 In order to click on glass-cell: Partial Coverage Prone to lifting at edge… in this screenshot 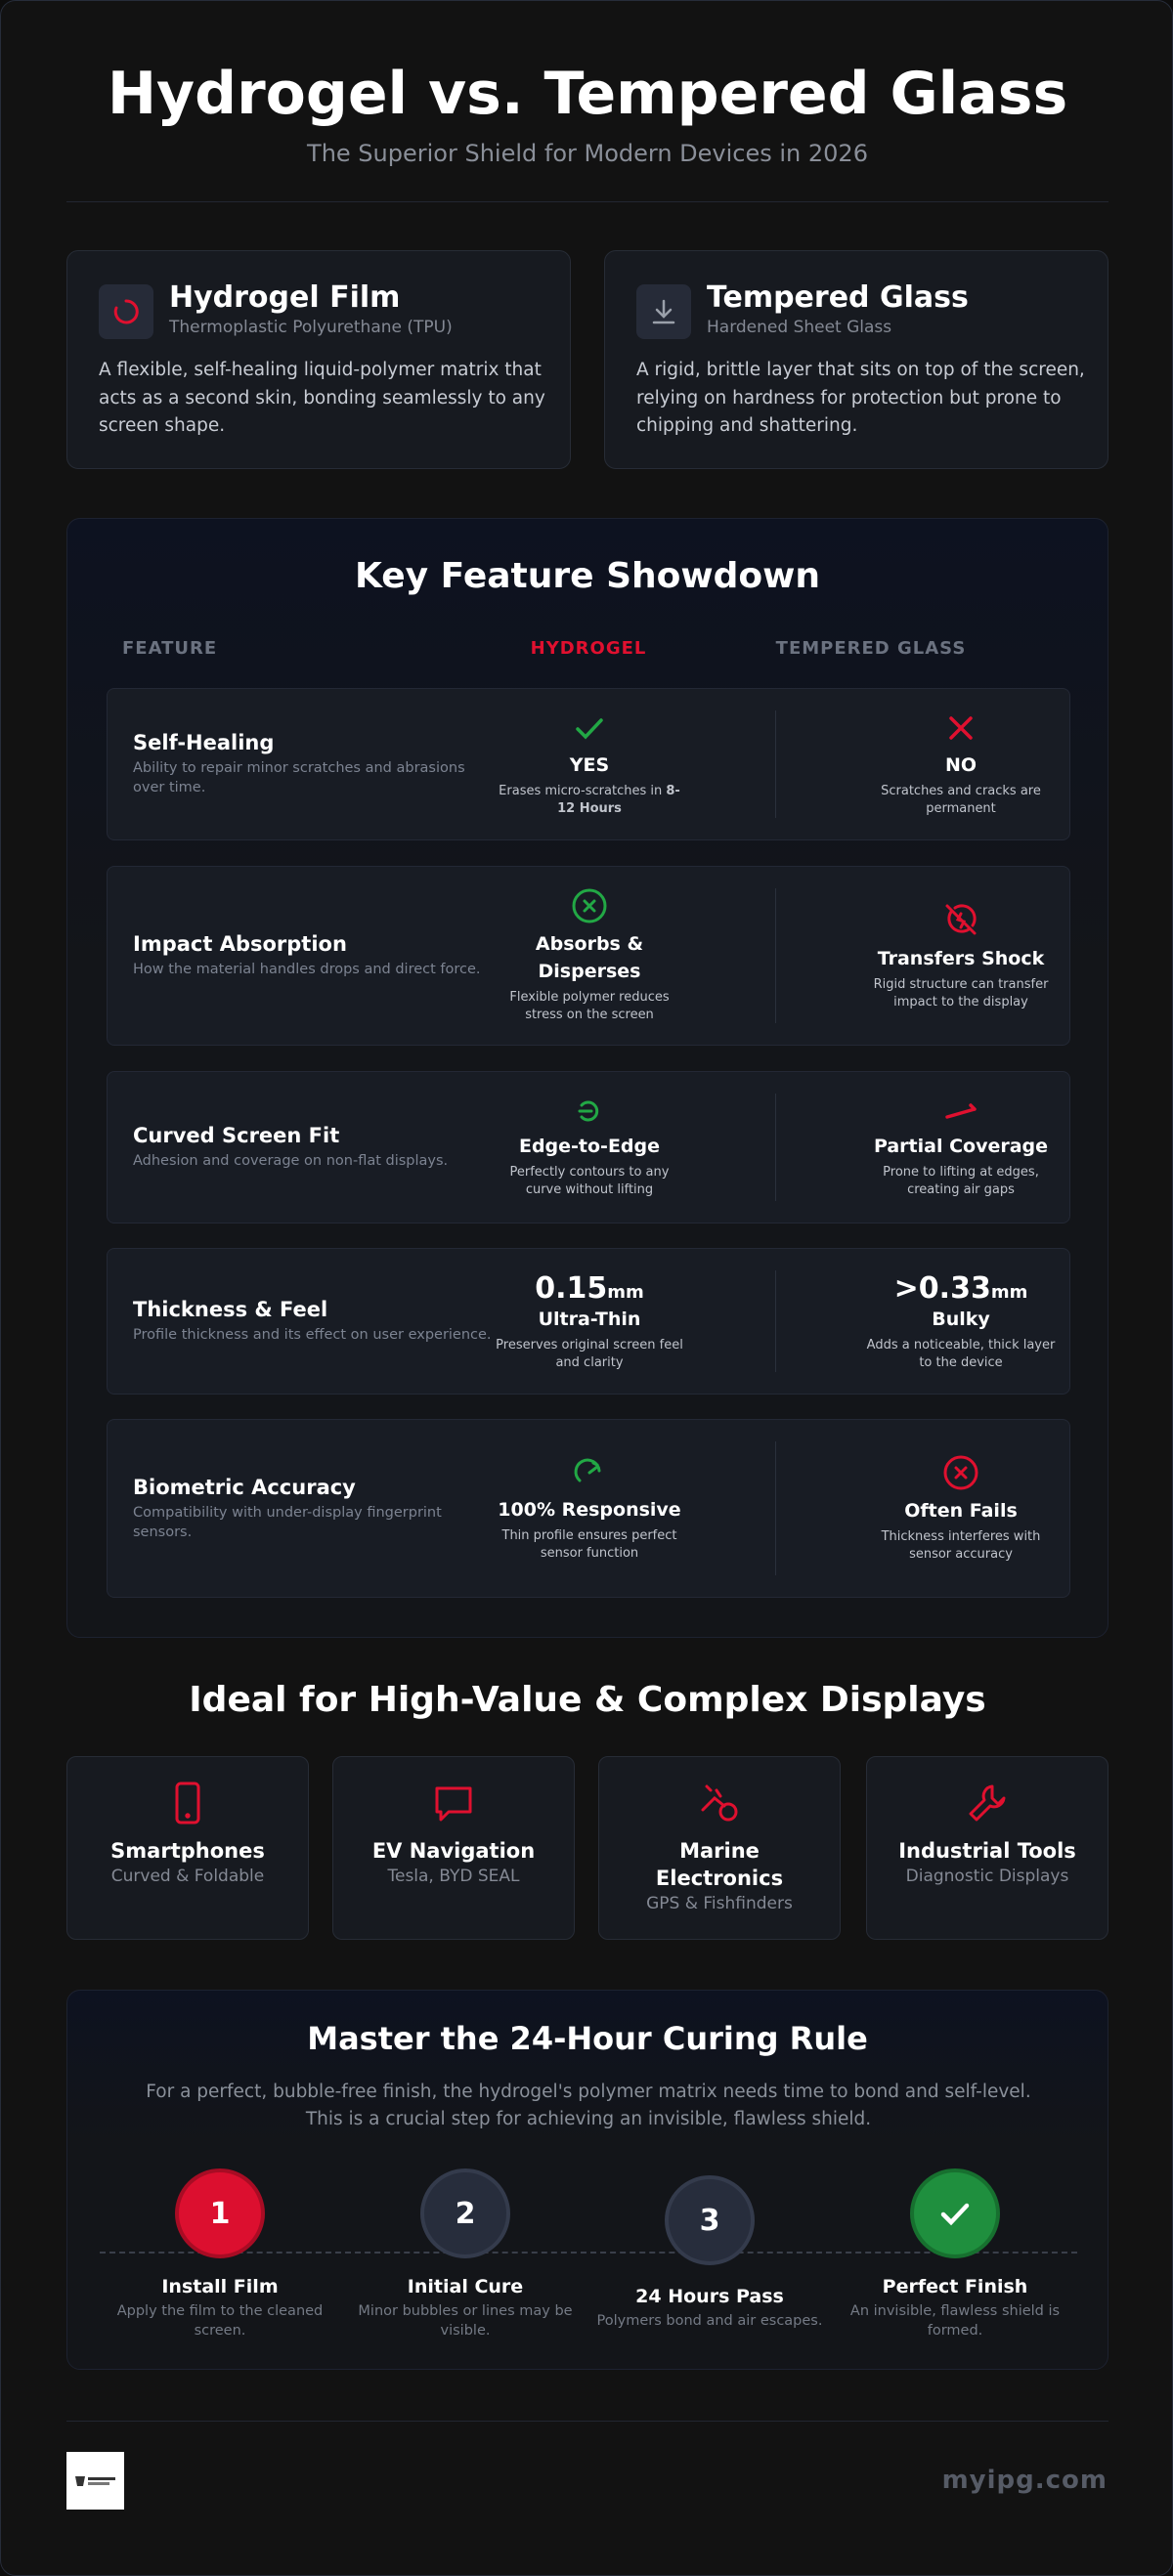, I will do `click(961, 1147)`.